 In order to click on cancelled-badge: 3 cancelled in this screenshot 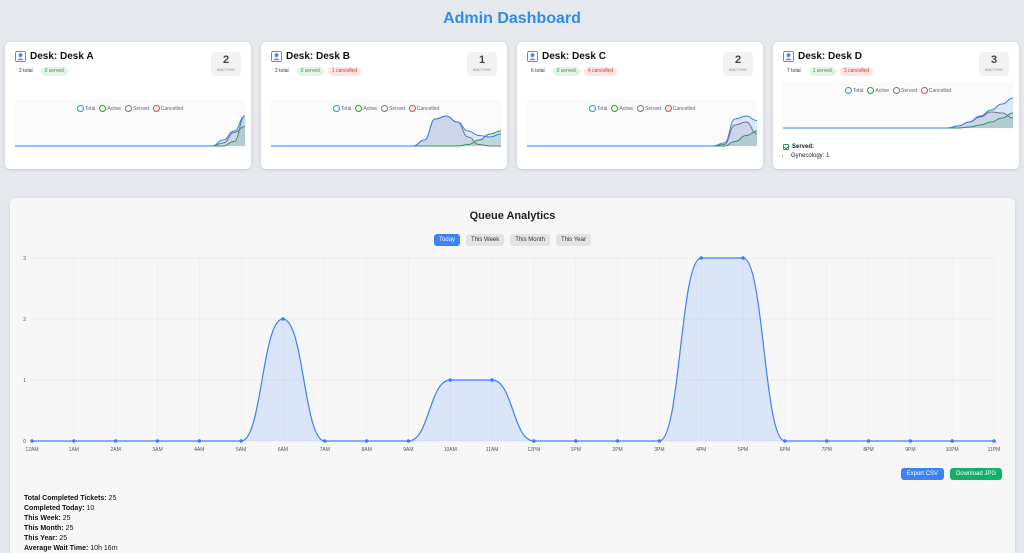, I will do `click(856, 71)`.